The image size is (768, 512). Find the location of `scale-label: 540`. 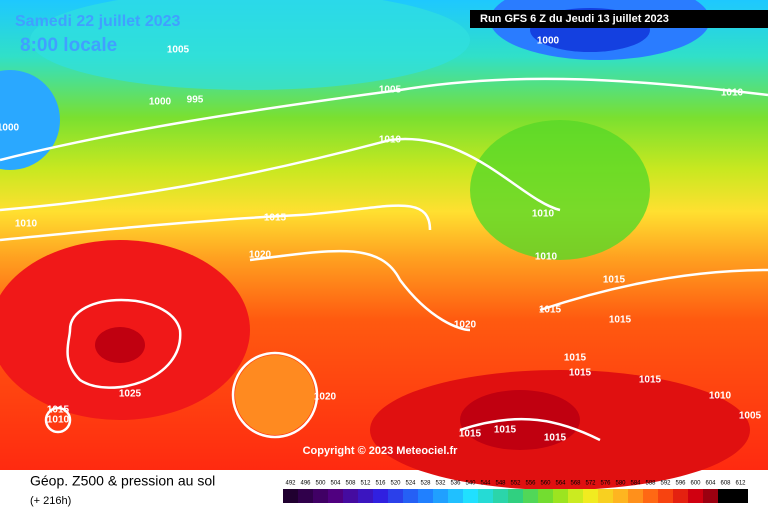

scale-label: 540 is located at coordinates (470, 484).